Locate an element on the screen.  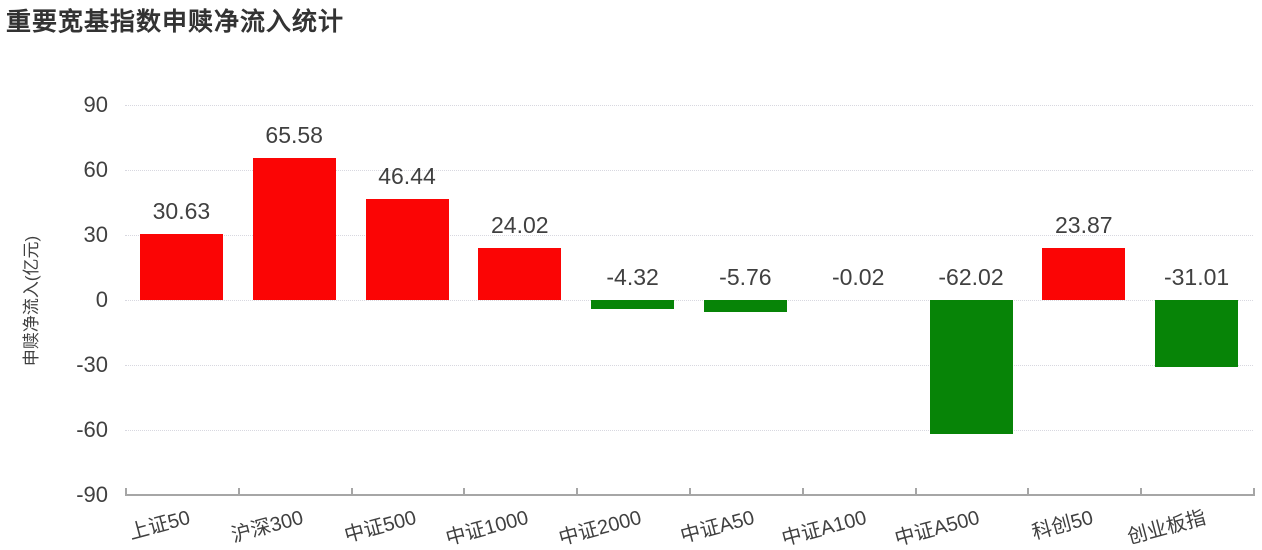
x-axis-line is located at coordinates (690, 495).